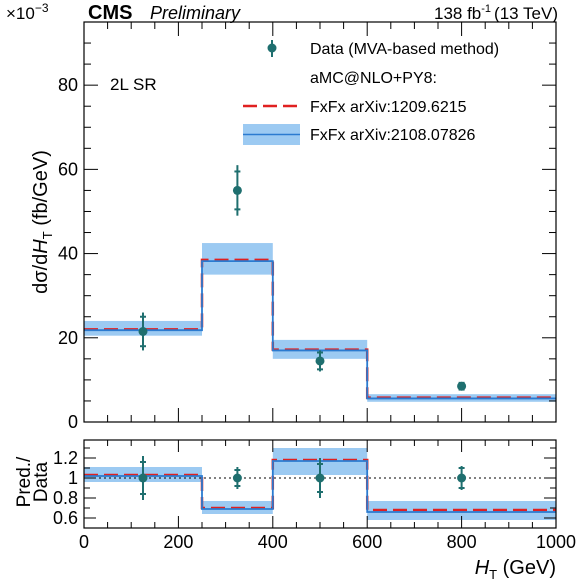  Describe the element at coordinates (195, 13) in the screenshot. I see `status-label: Preliminary` at that location.